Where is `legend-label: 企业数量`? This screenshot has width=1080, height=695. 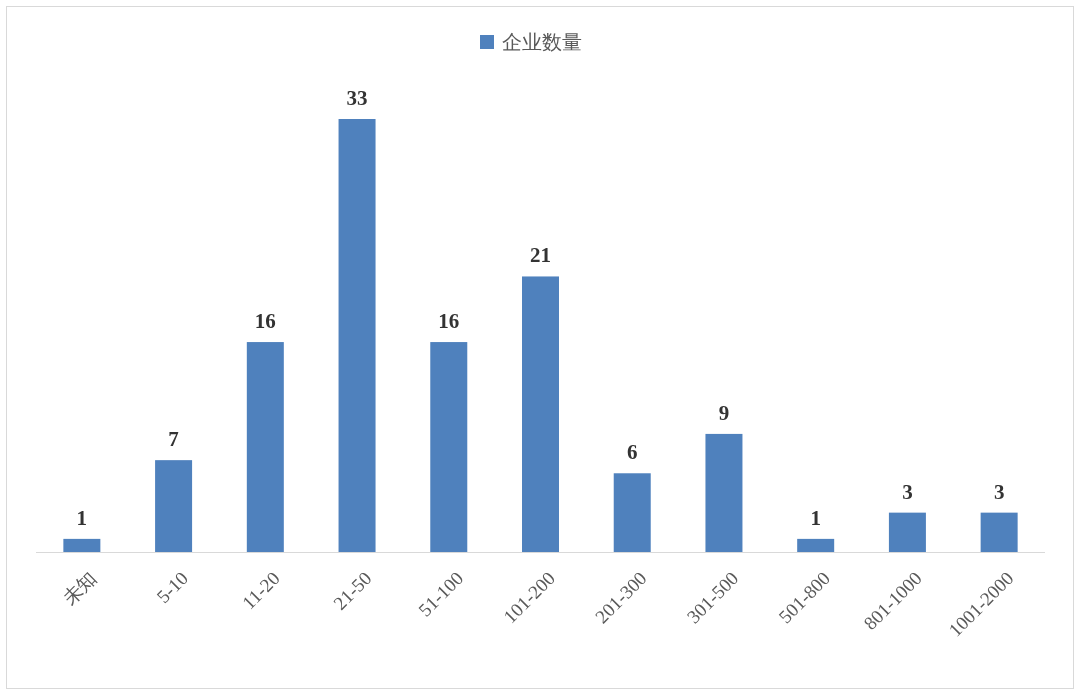
legend-label: 企业数量 is located at coordinates (542, 41).